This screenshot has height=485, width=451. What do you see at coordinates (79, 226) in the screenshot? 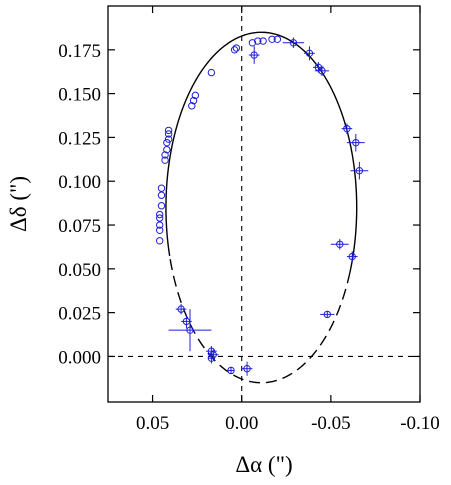
I see `y-tick-label: 0.075` at bounding box center [79, 226].